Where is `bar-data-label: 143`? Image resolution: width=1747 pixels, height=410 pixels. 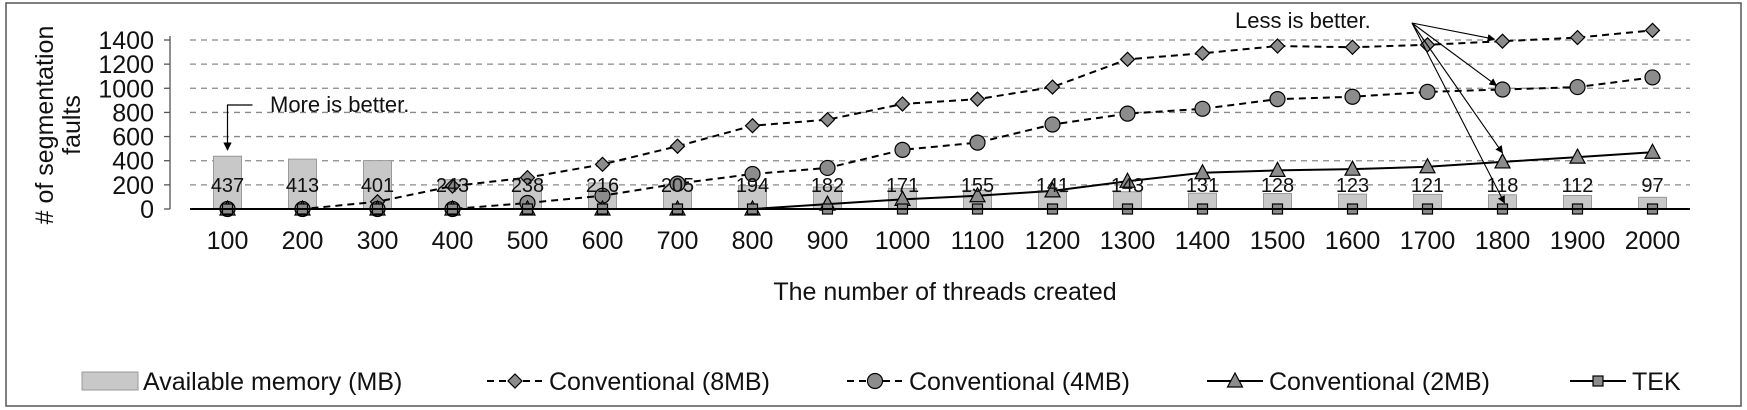 bar-data-label: 143 is located at coordinates (1127, 186).